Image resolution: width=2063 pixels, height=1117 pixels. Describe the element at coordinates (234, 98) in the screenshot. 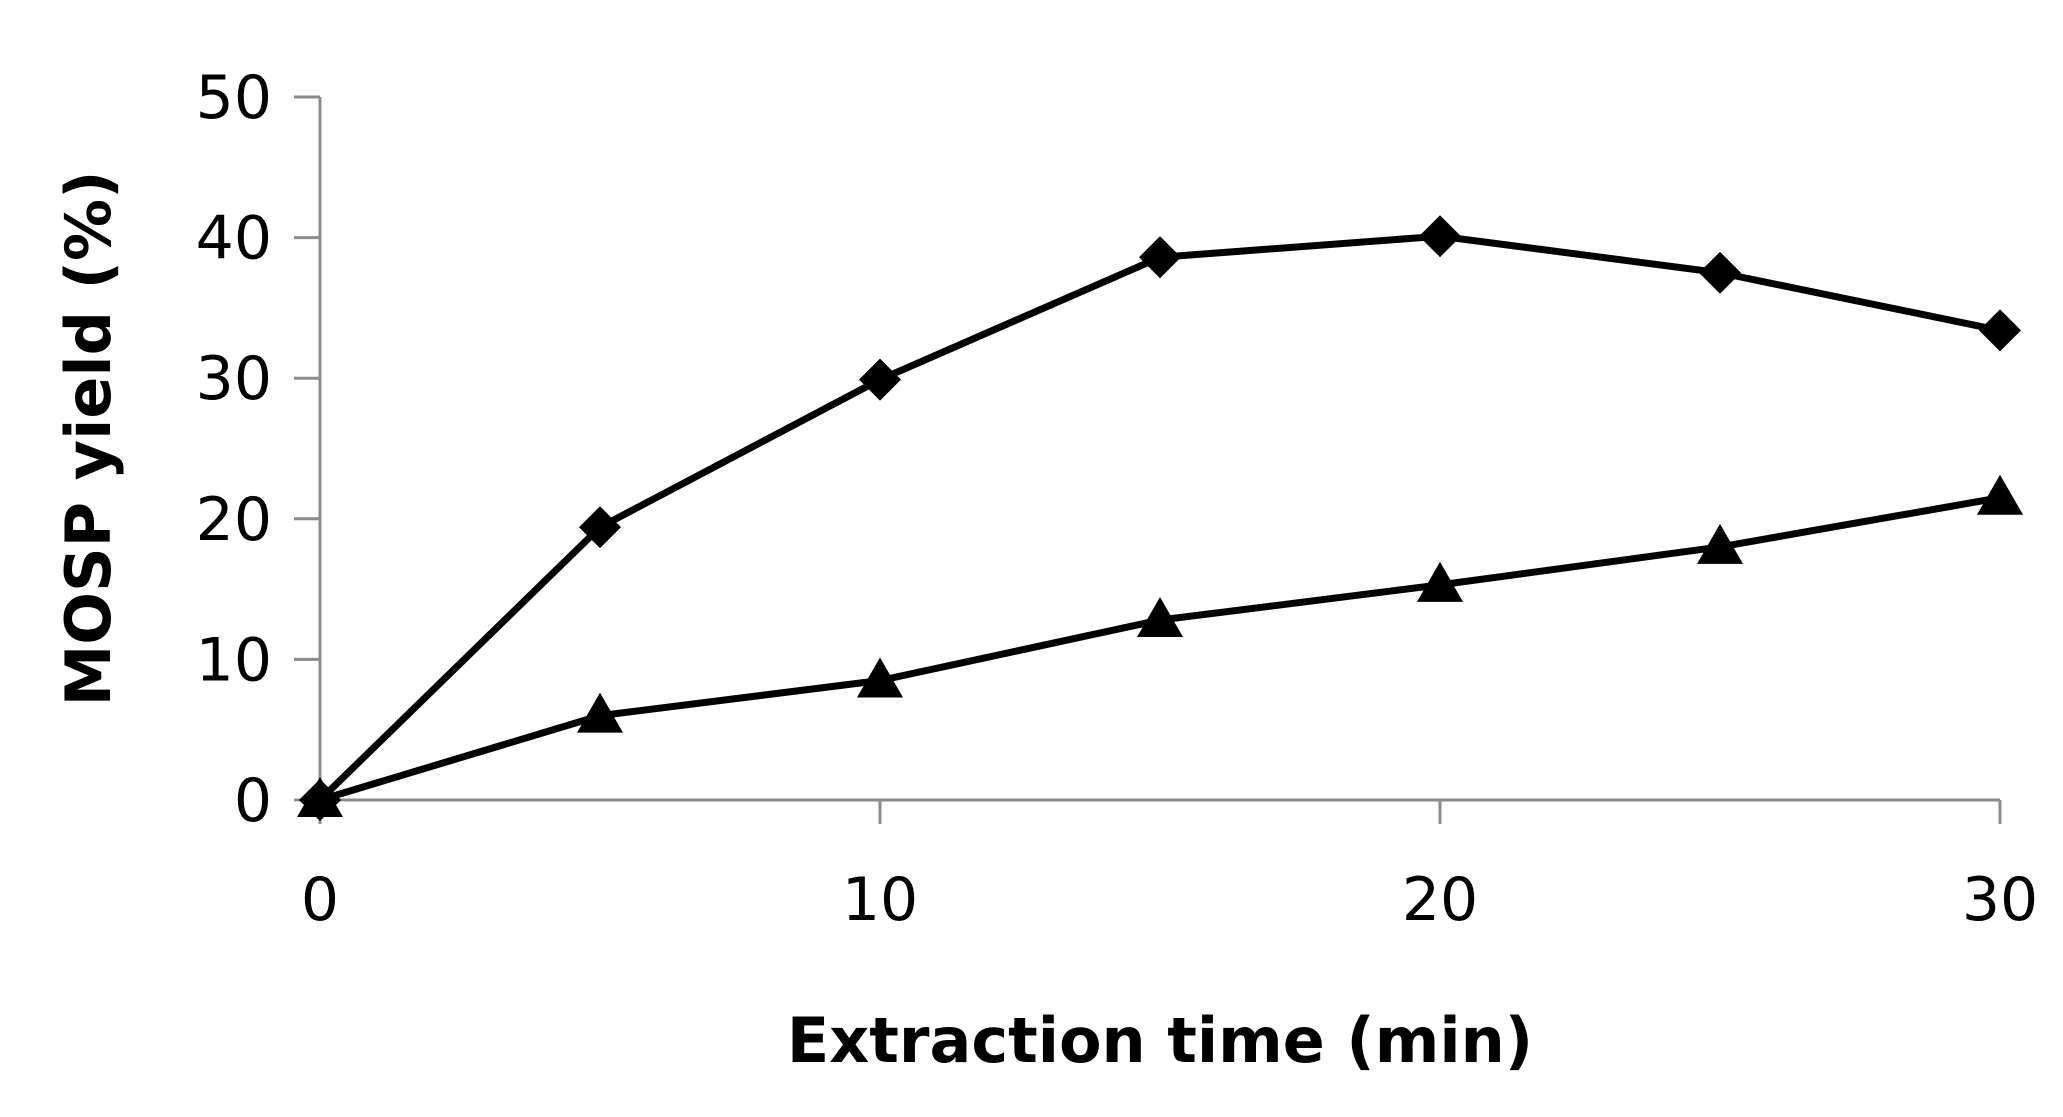

I see `y-tick-label: 50` at that location.